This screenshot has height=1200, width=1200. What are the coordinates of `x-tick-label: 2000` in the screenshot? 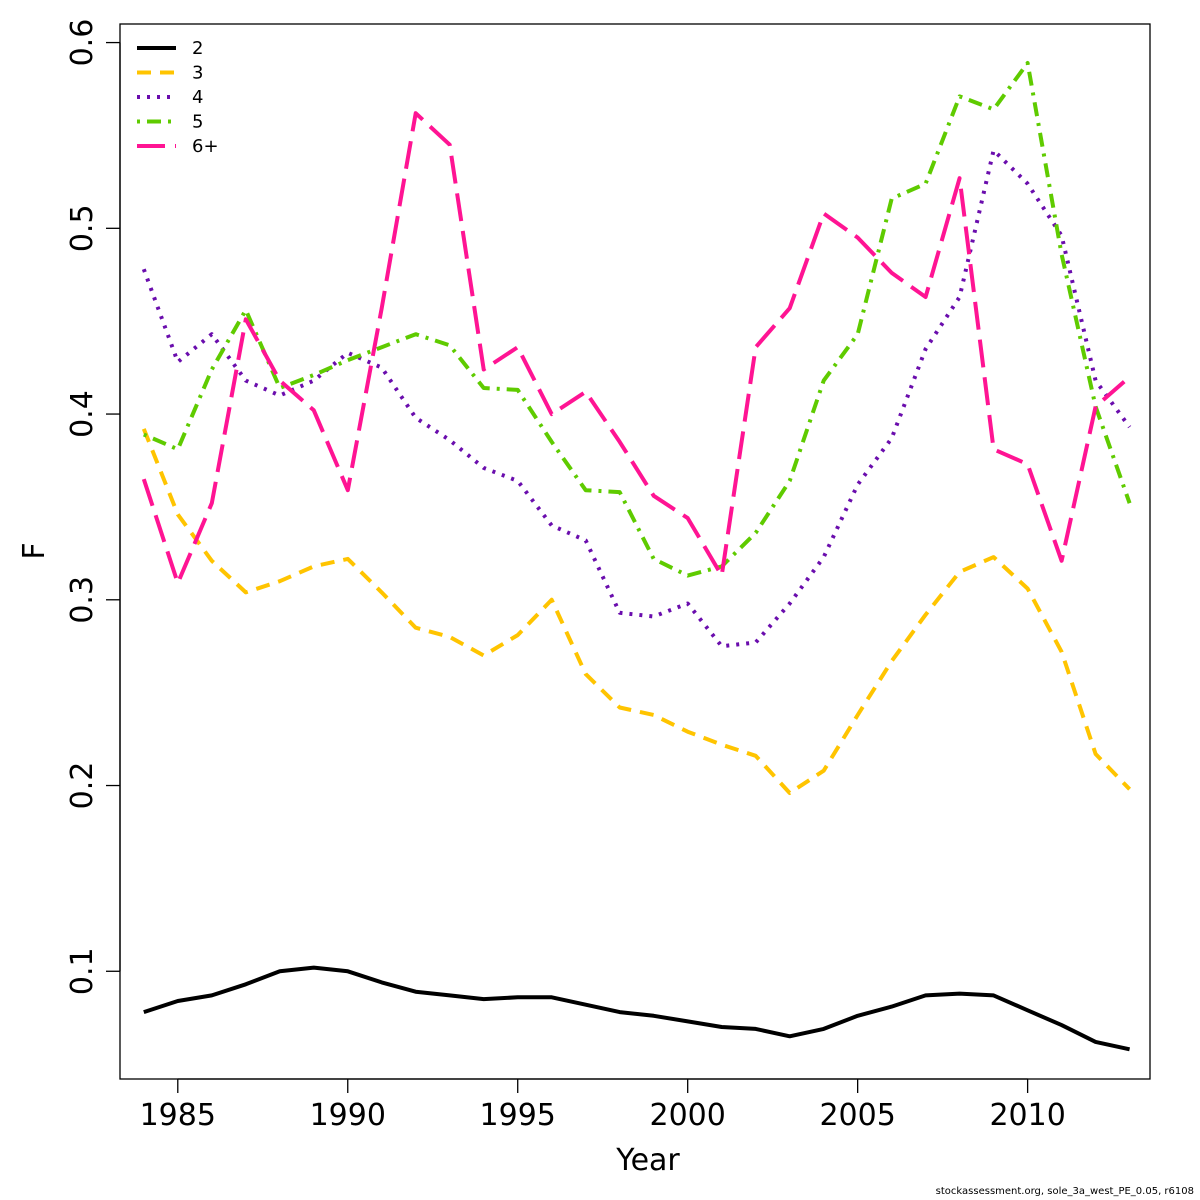 It's located at (688, 1115).